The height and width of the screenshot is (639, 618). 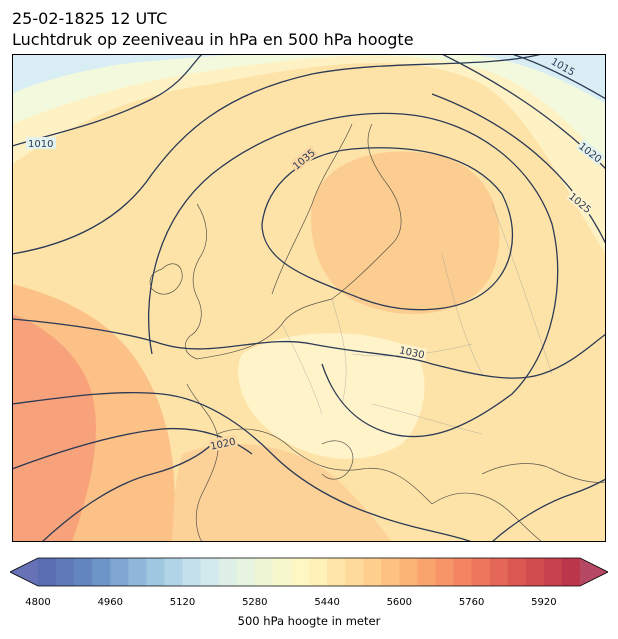 What do you see at coordinates (309, 79) in the screenshot?
I see `height-field-arctic` at bounding box center [309, 79].